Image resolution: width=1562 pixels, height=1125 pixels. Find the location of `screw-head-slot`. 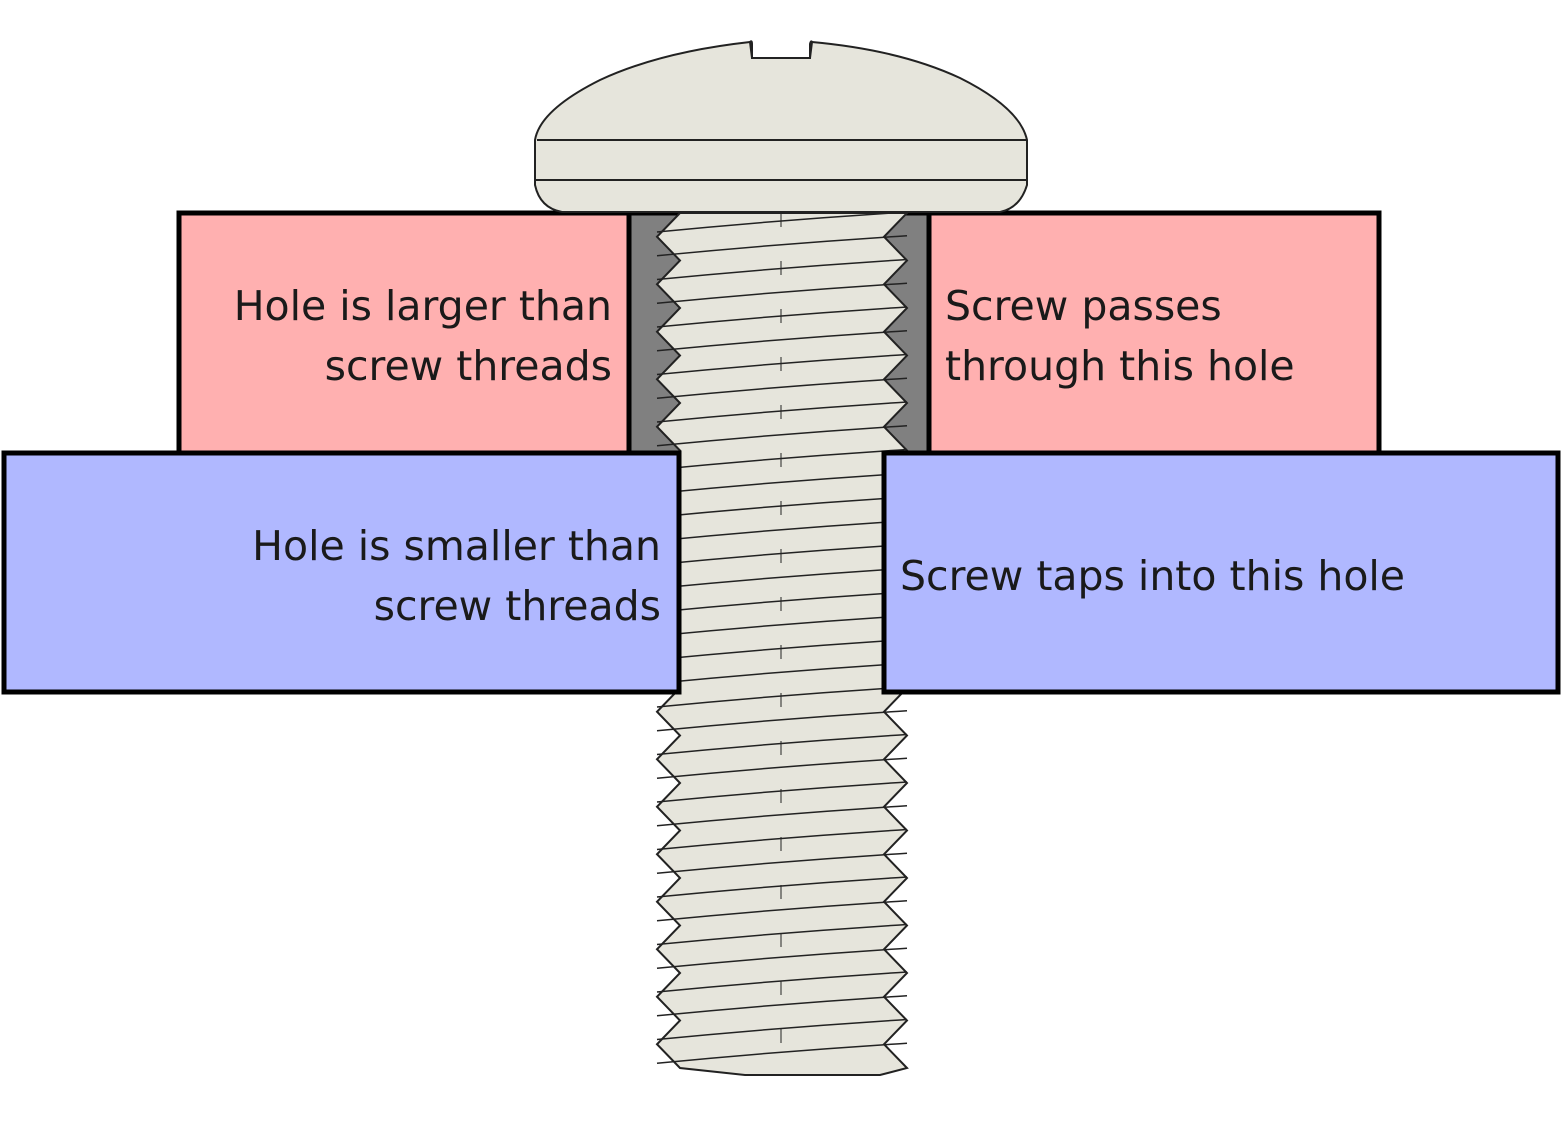

screw-head-slot is located at coordinates (781, 49).